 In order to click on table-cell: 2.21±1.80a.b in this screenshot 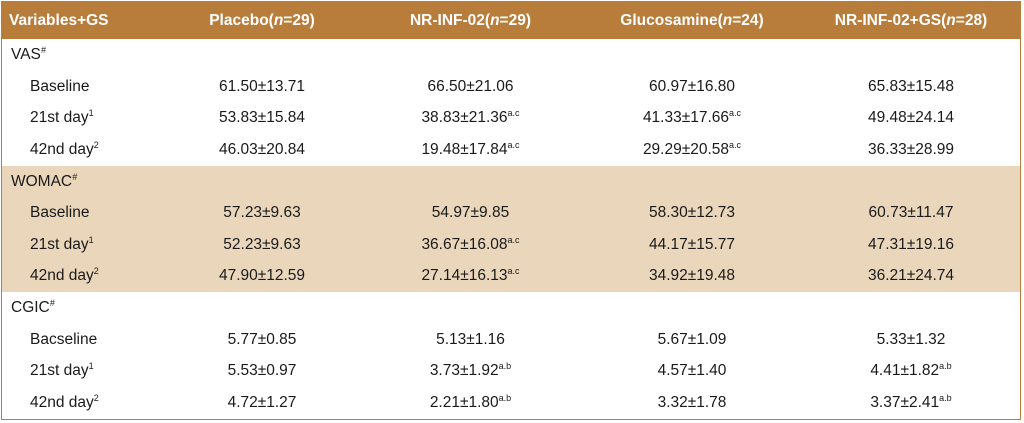, I will do `click(470, 403)`.